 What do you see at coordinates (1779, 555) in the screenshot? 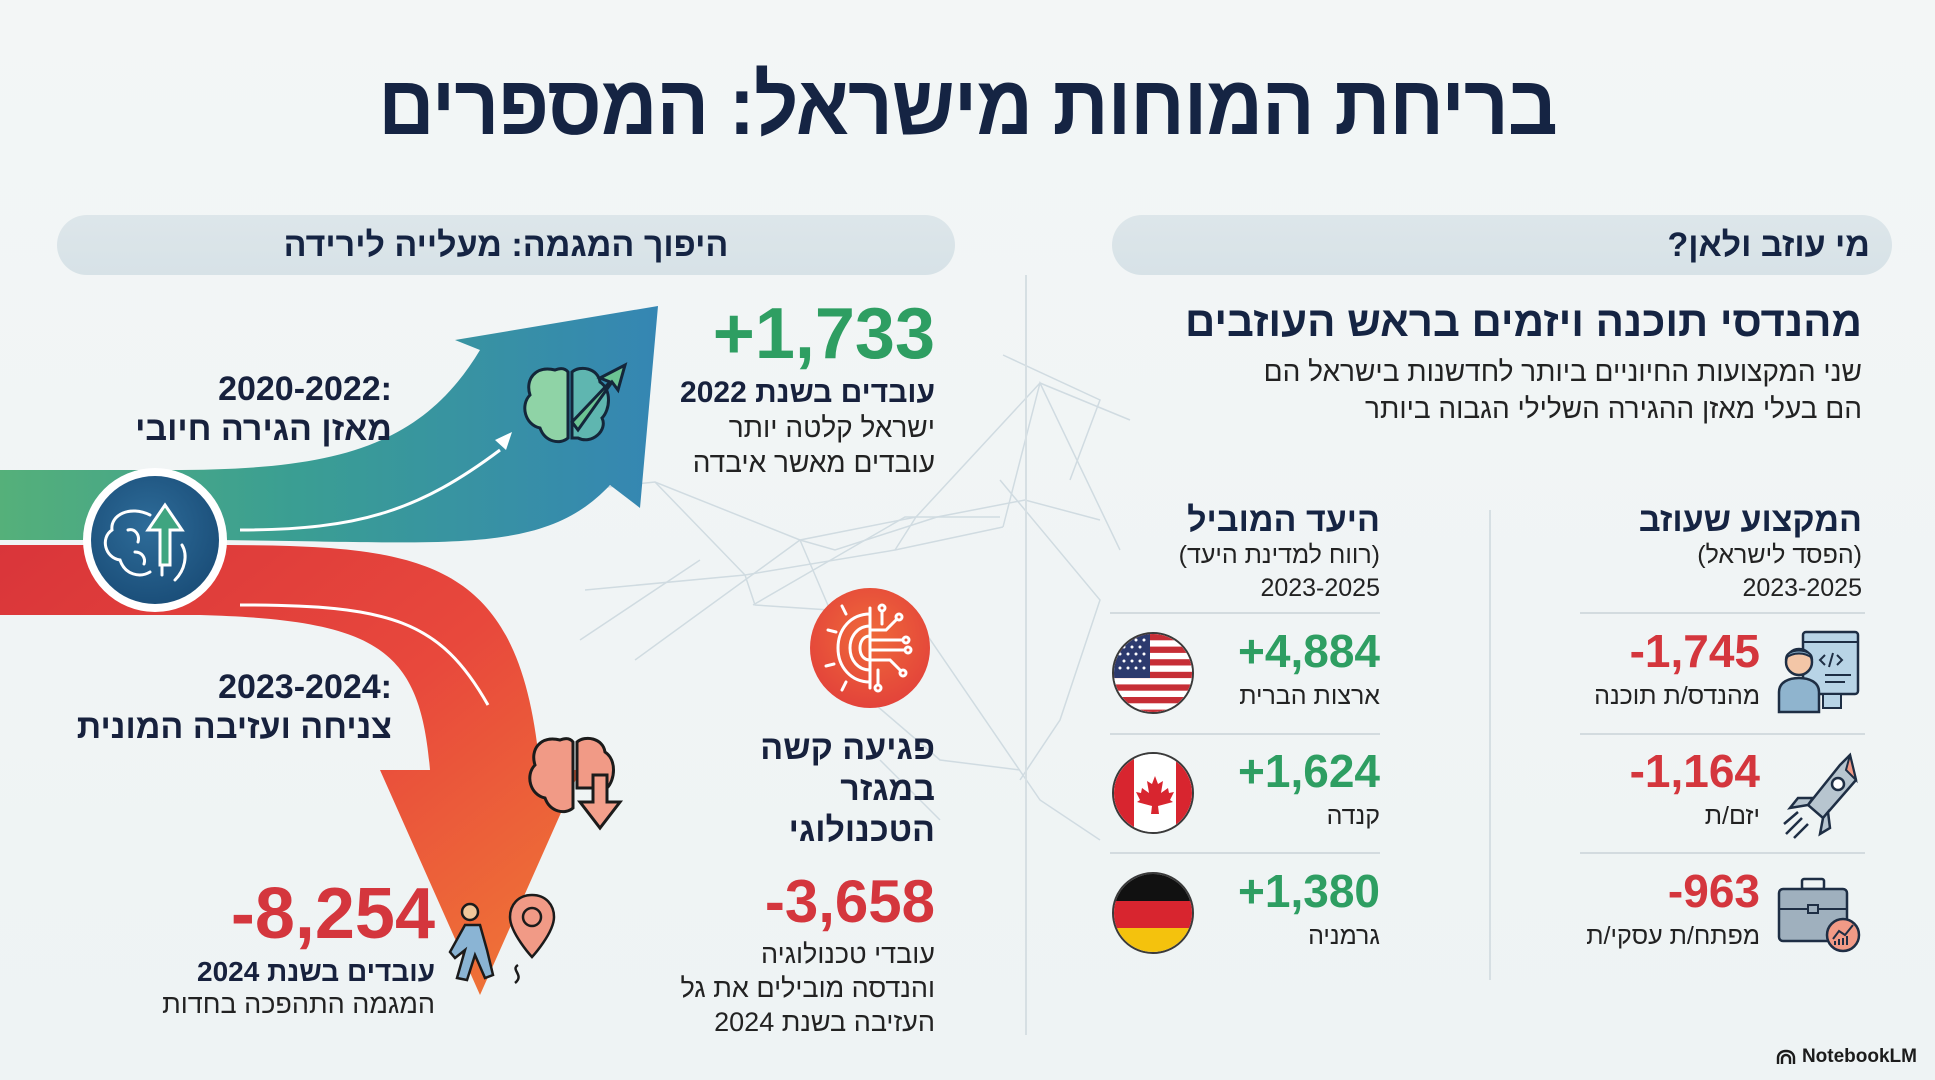
I see `professions-subheading: (הפסד לישראל)` at bounding box center [1779, 555].